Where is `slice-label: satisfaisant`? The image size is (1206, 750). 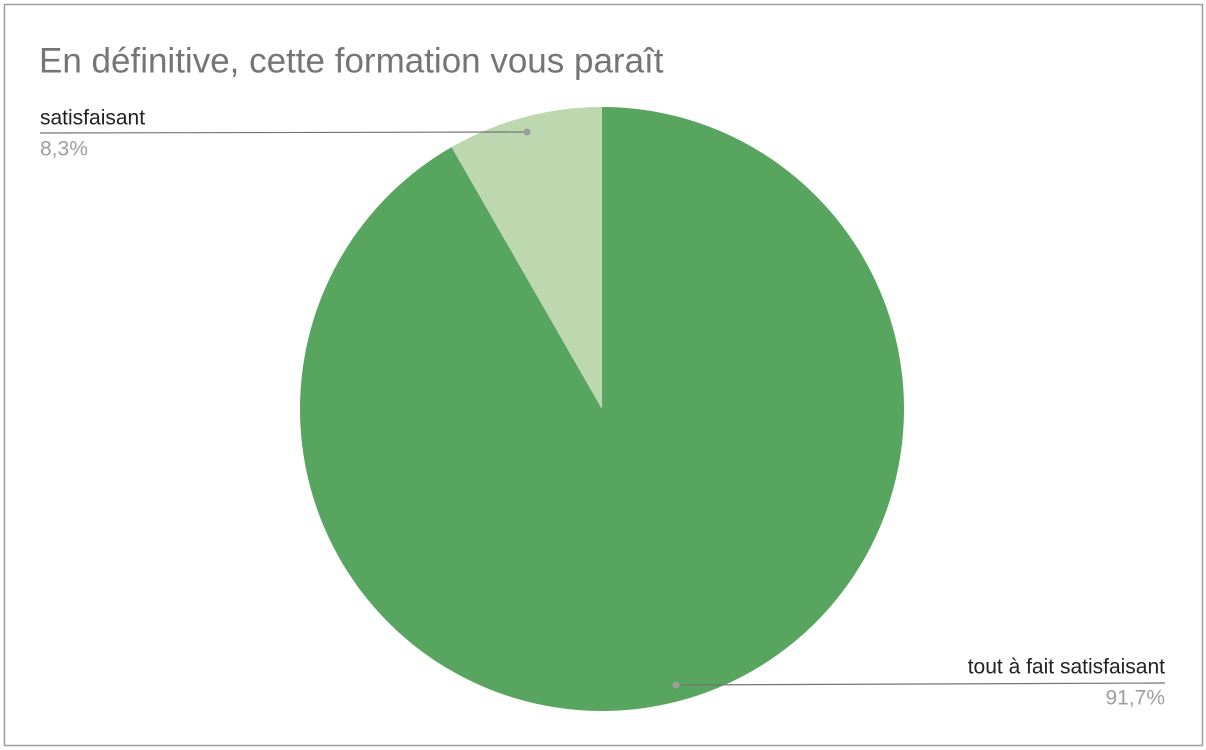 slice-label: satisfaisant is located at coordinates (92, 118).